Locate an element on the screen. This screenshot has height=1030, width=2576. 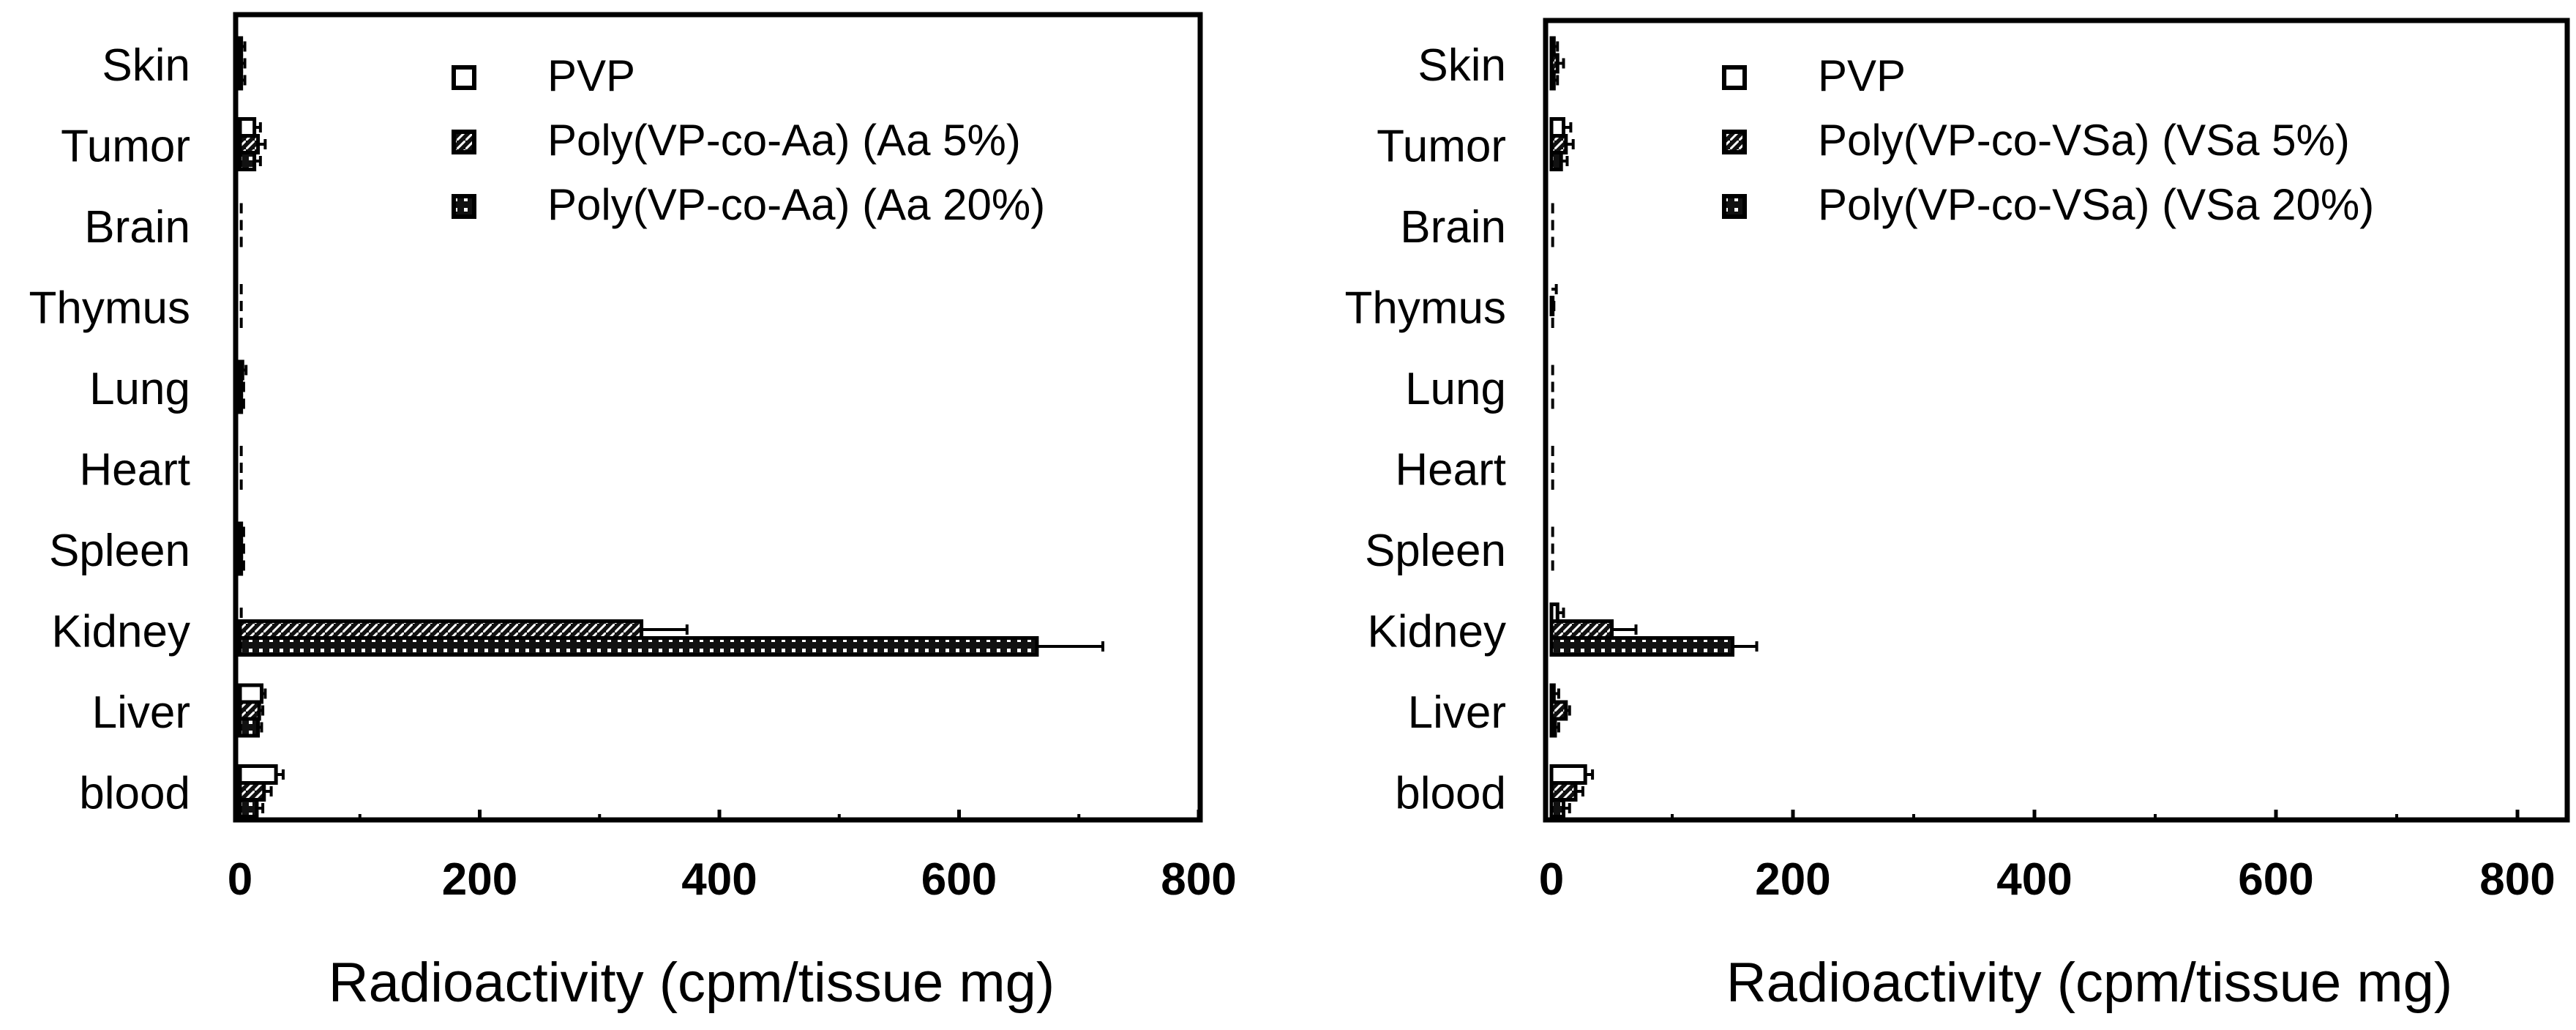
legend-label: Poly(VP-co-VSa) (VSa 20%) is located at coordinates (2096, 204).